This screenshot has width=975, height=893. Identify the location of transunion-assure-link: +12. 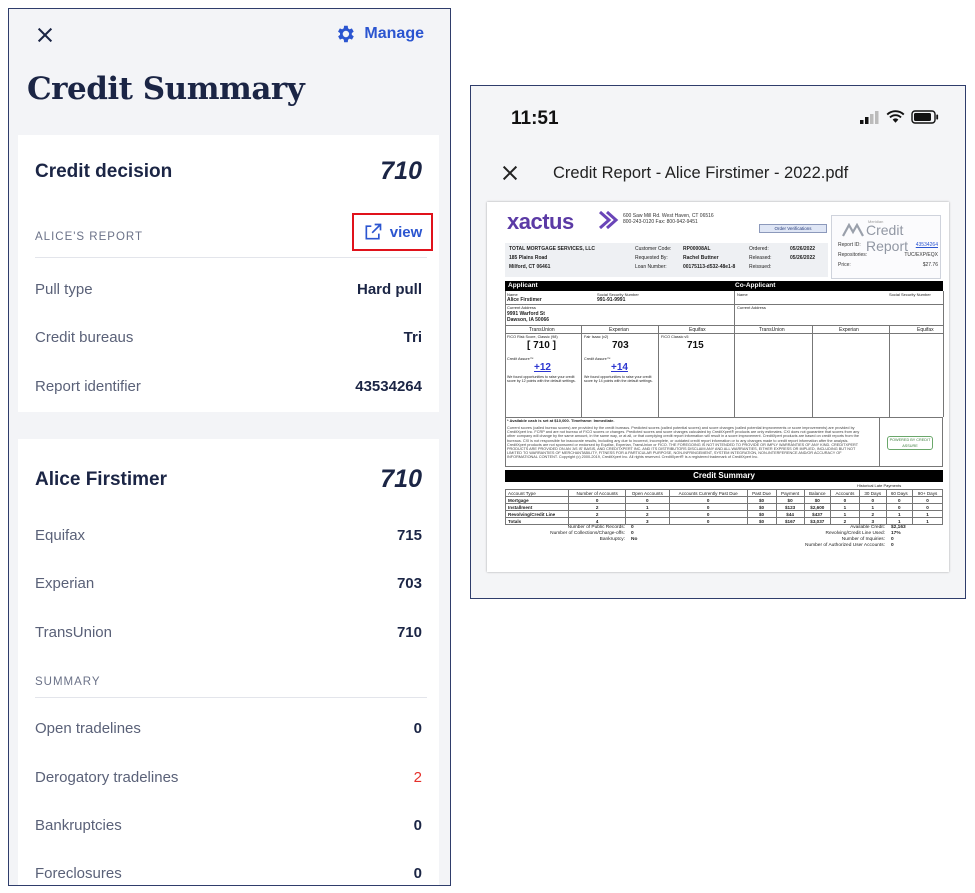
(542, 367).